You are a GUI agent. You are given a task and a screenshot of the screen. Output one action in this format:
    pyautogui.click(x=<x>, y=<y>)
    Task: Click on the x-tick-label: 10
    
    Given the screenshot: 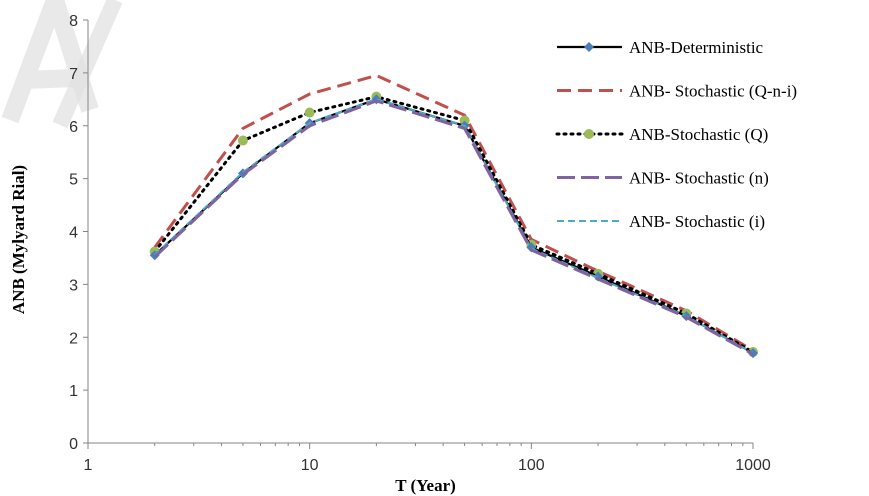 What is the action you would take?
    pyautogui.click(x=310, y=465)
    